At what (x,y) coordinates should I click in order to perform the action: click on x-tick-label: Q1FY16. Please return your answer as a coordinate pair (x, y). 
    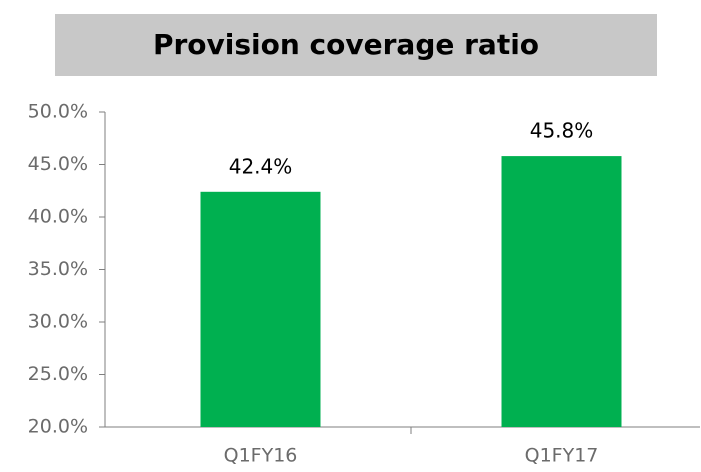
    Looking at the image, I should click on (261, 456).